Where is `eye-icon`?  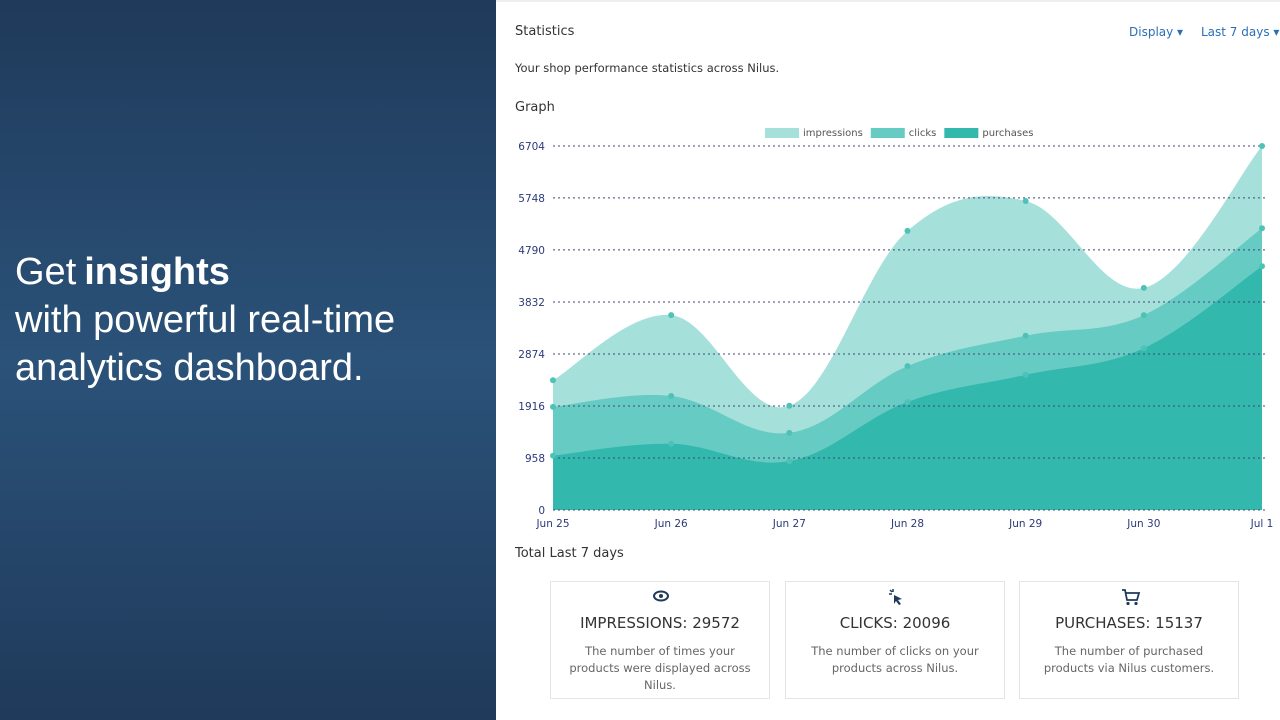 eye-icon is located at coordinates (661, 596).